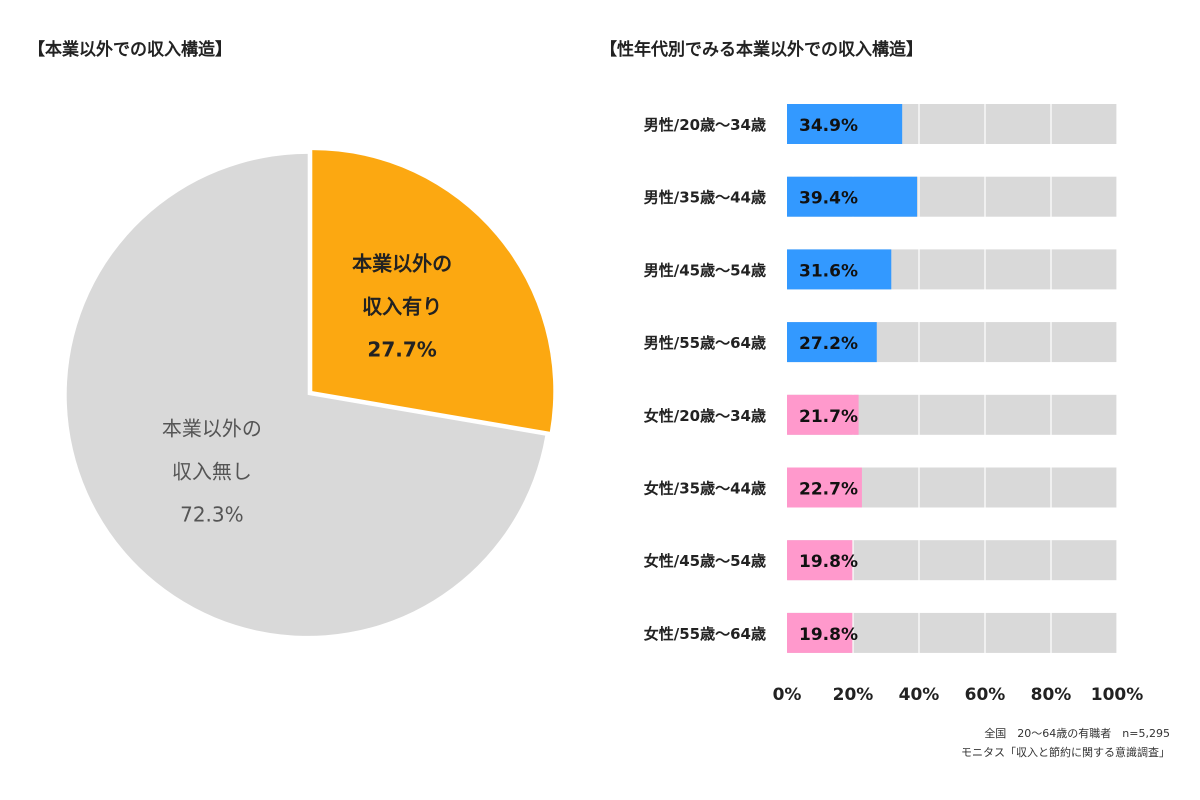 This screenshot has width=1200, height=800. I want to click on y-tick-label: 女性/55歳～64歳, so click(705, 634).